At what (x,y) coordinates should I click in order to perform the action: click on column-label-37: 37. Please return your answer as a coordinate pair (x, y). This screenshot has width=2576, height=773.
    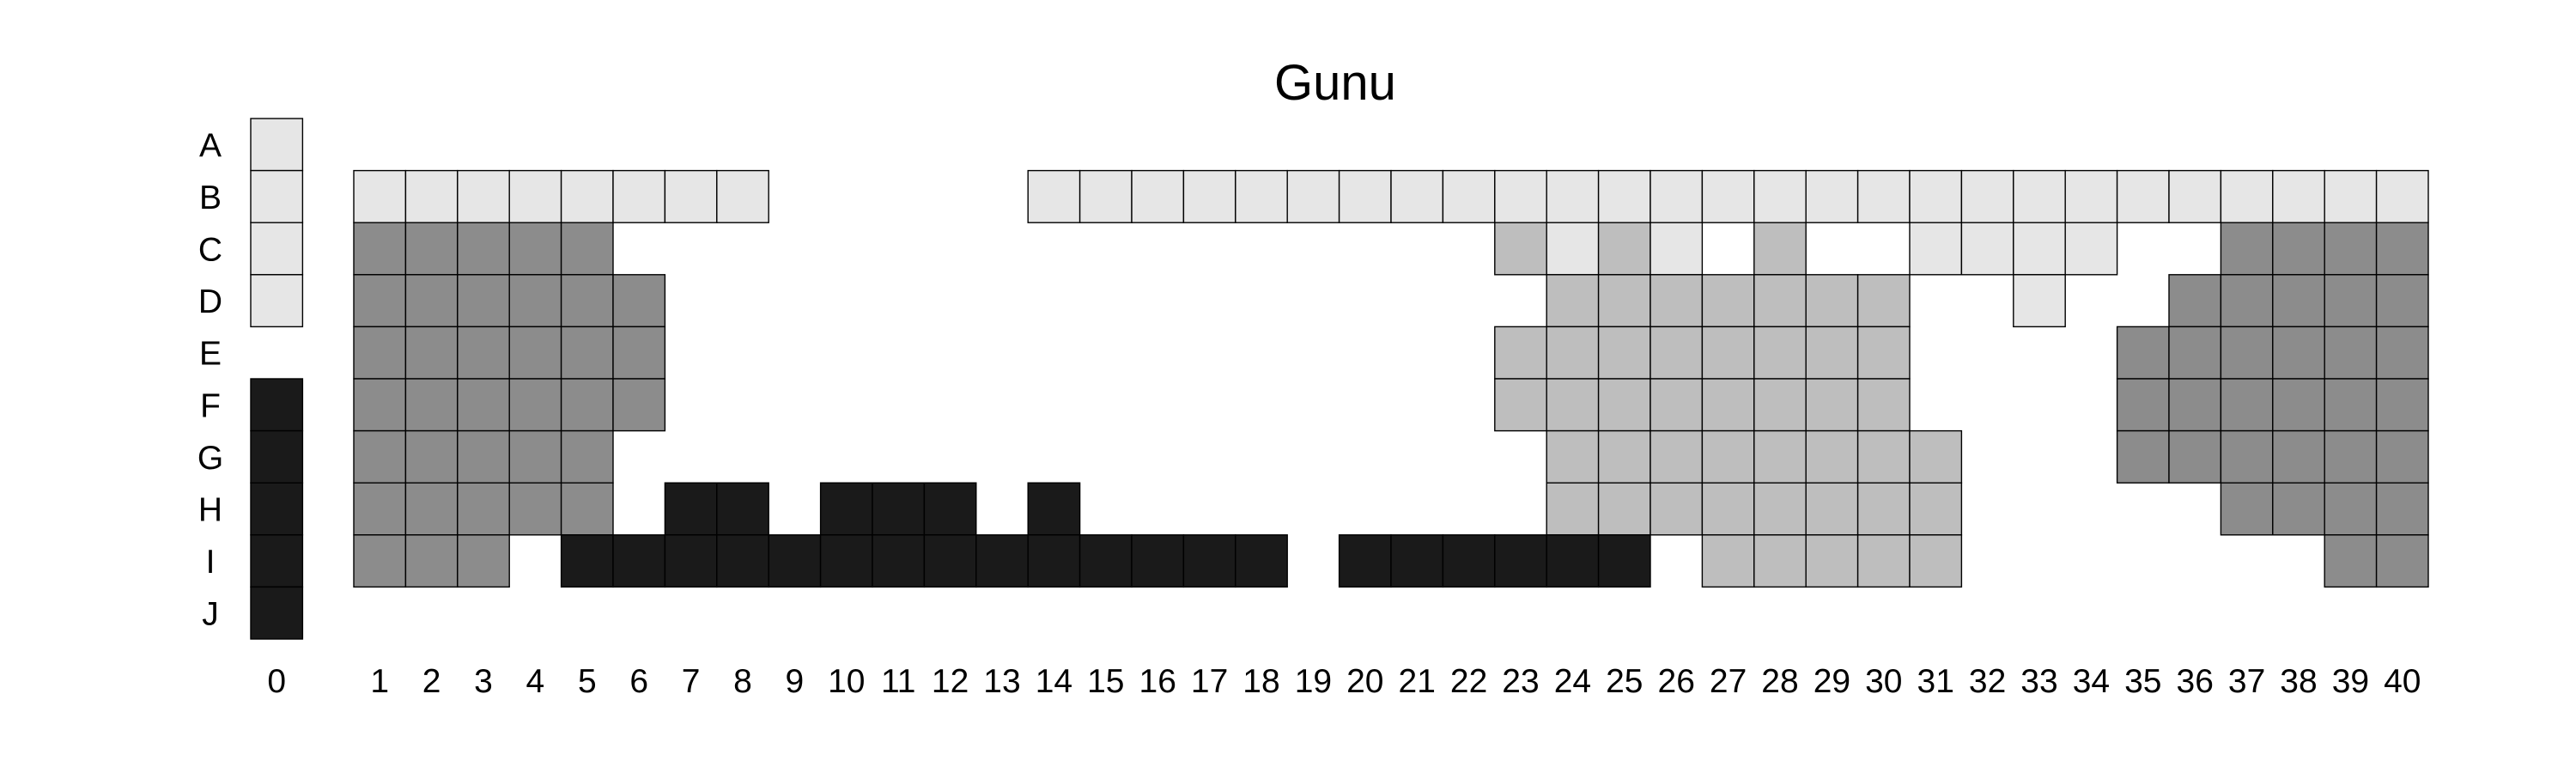
    Looking at the image, I should click on (2246, 681).